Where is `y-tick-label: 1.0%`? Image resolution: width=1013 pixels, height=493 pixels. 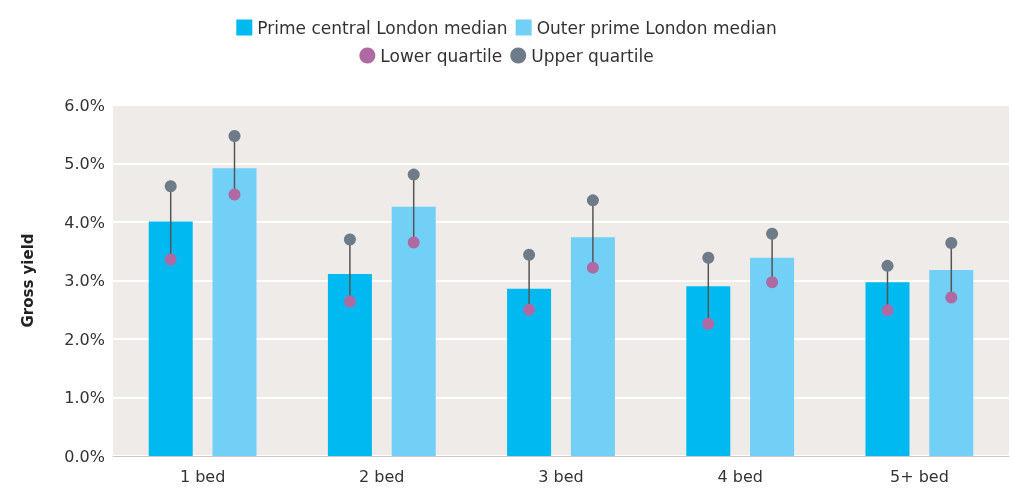
y-tick-label: 1.0% is located at coordinates (84, 397).